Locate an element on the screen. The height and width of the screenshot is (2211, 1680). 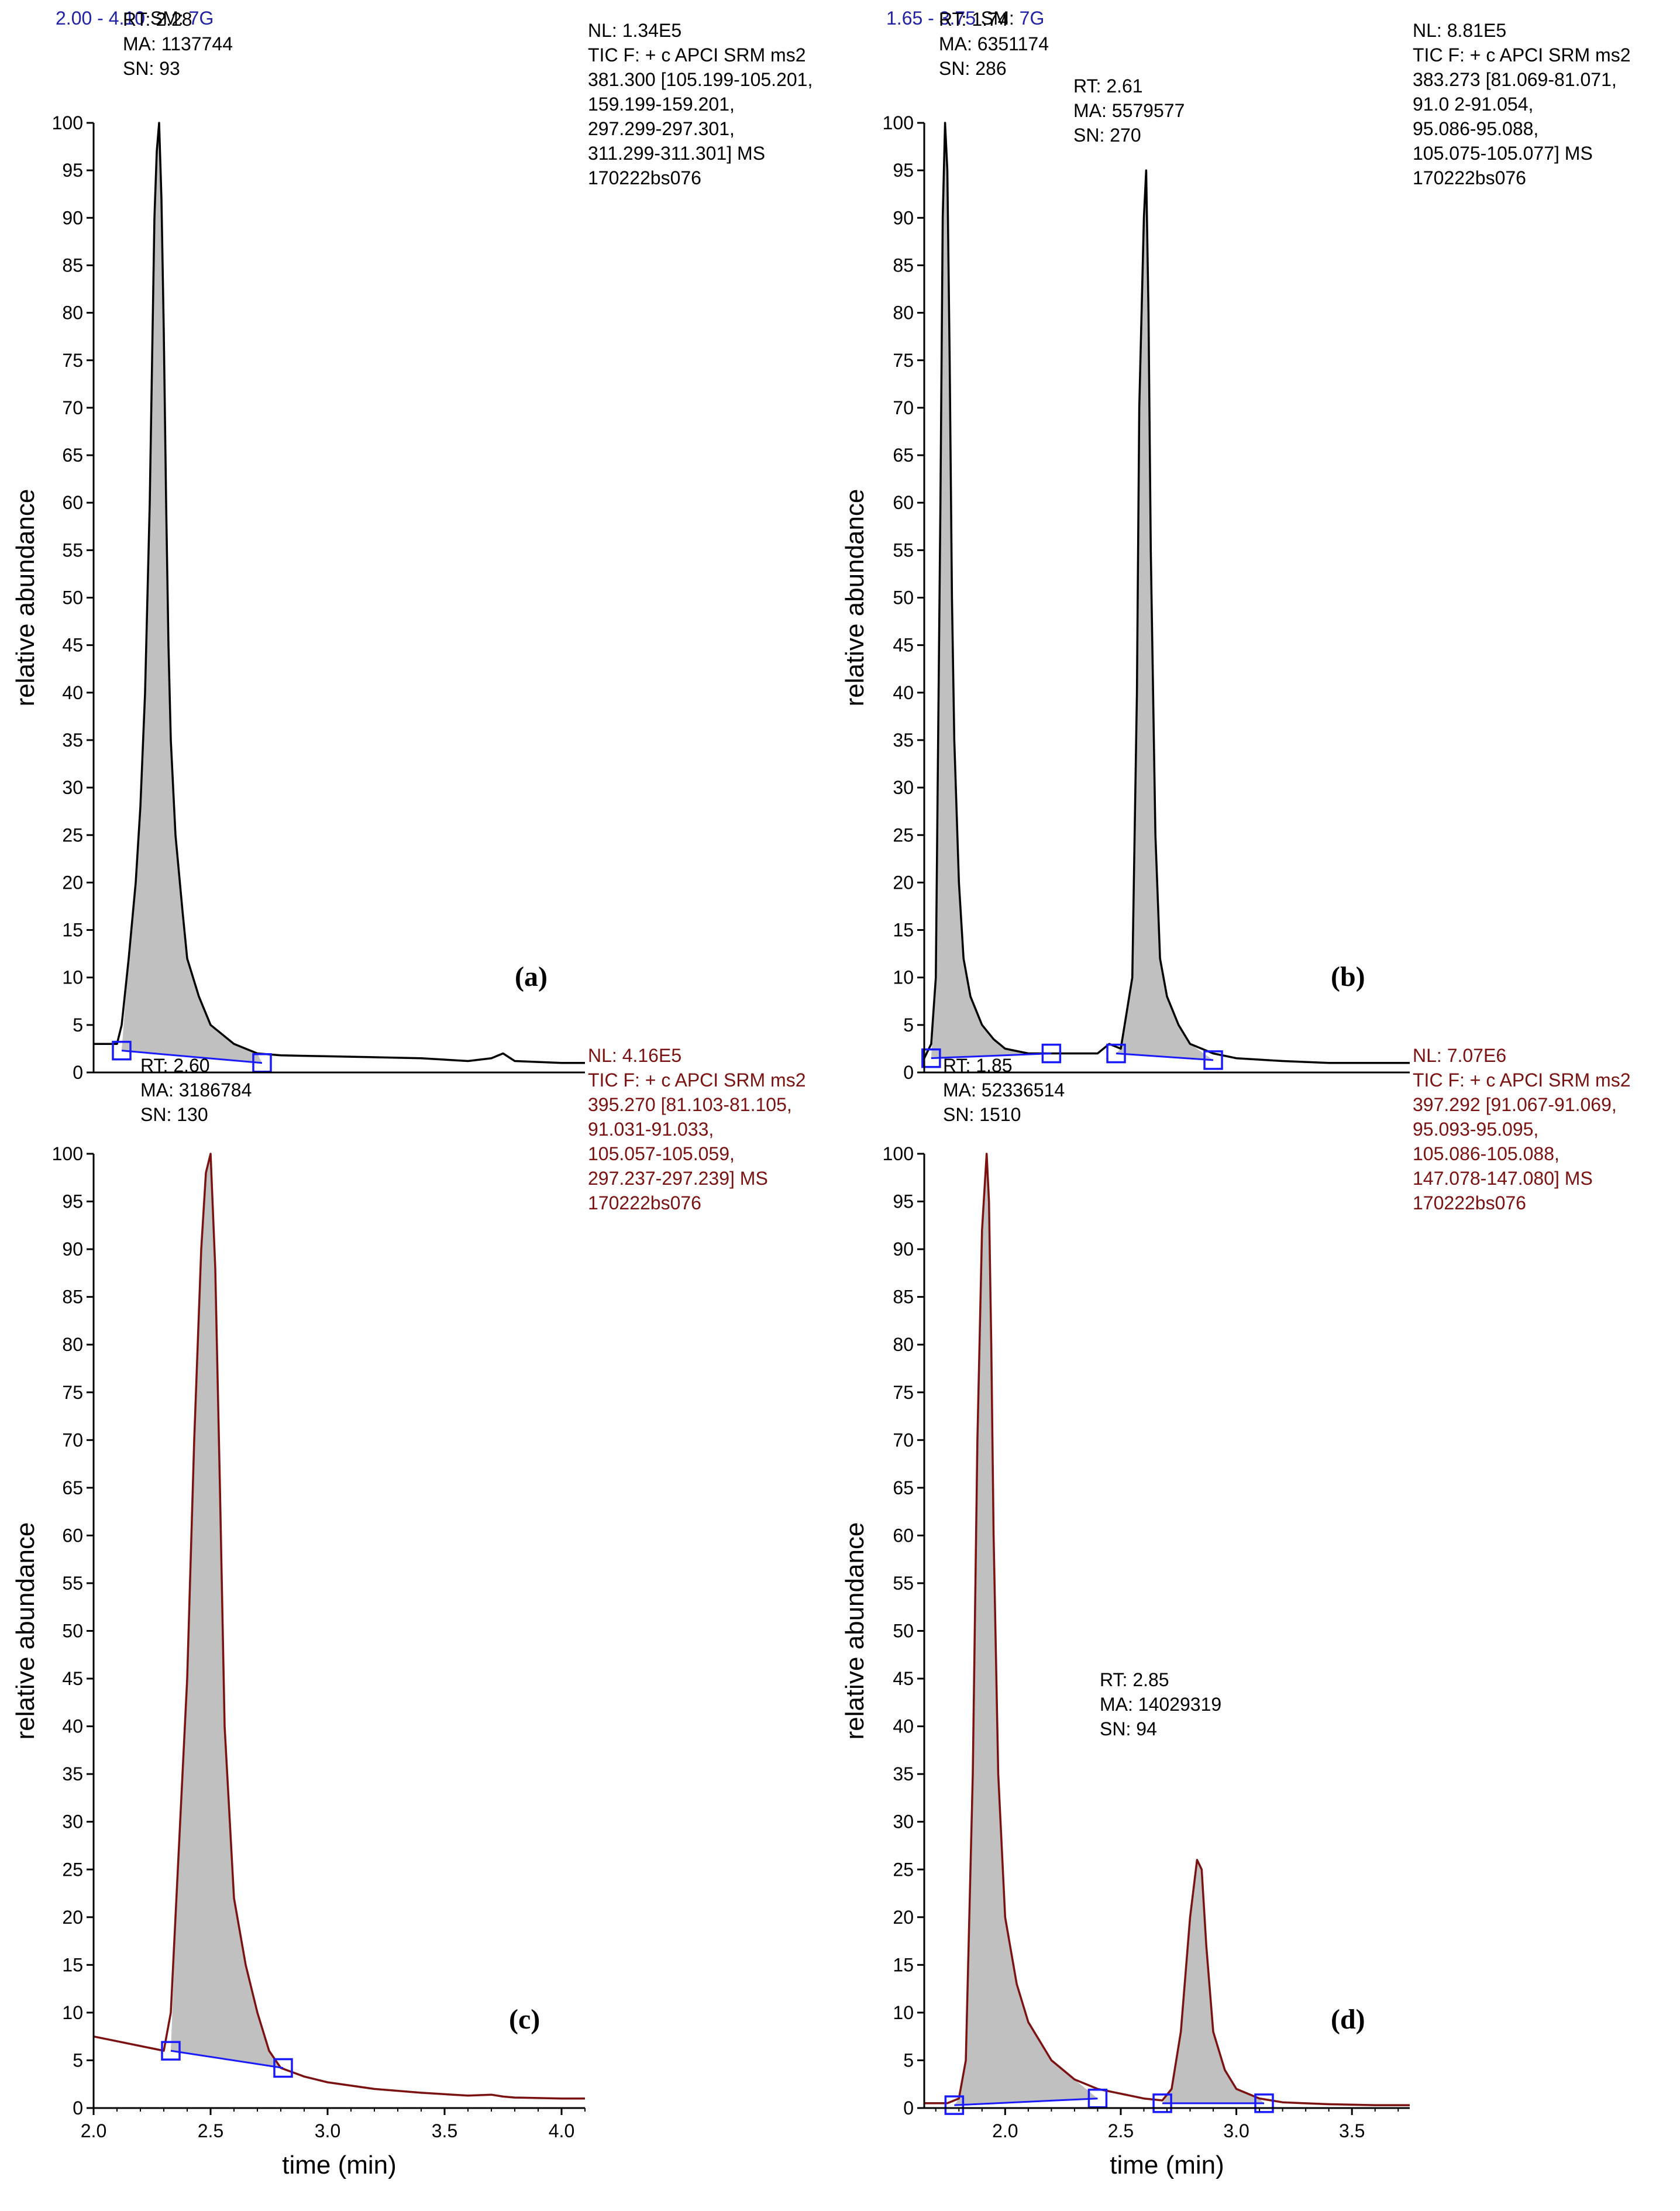
panel-label: (b) is located at coordinates (1348, 976).